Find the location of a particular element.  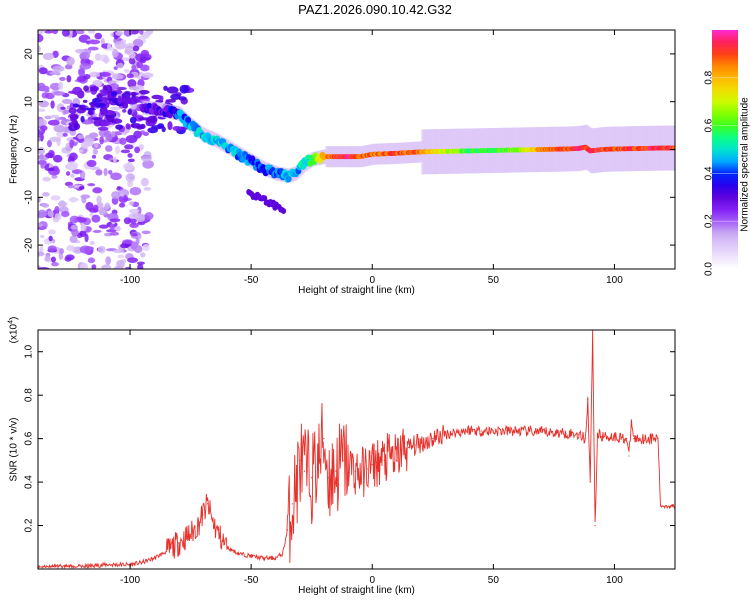

y-tick-label: 0 is located at coordinates (29, 149).